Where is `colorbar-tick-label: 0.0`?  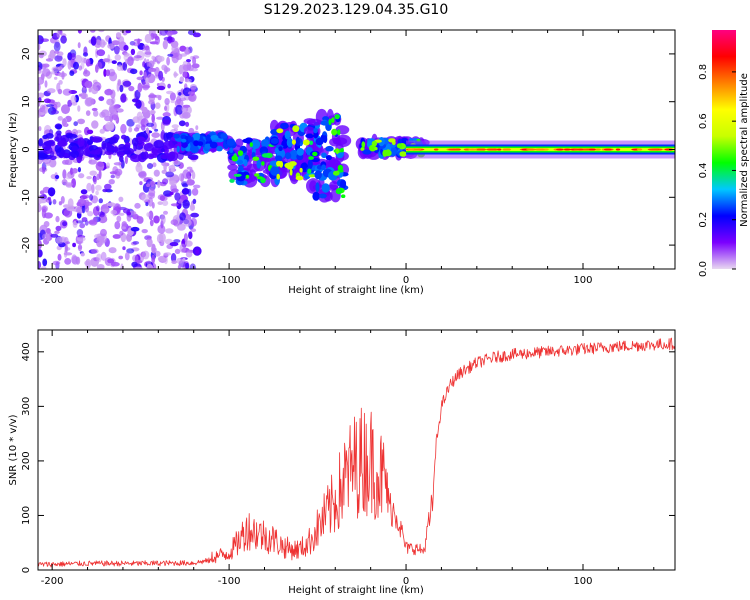 colorbar-tick-label: 0.0 is located at coordinates (703, 269).